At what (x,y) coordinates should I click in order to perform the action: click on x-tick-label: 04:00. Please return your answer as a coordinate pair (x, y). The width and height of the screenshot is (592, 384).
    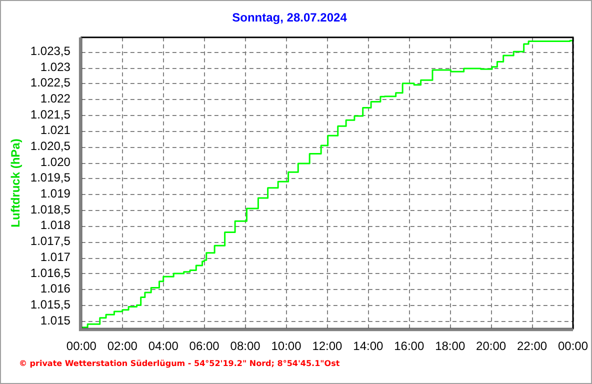
    Looking at the image, I should click on (163, 346).